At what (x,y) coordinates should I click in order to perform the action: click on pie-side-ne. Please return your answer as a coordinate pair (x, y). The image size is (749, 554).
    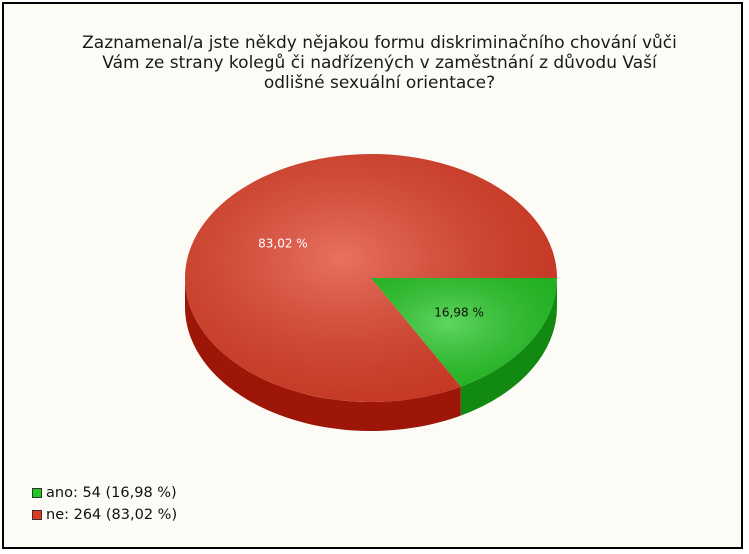
    Looking at the image, I should click on (323, 354).